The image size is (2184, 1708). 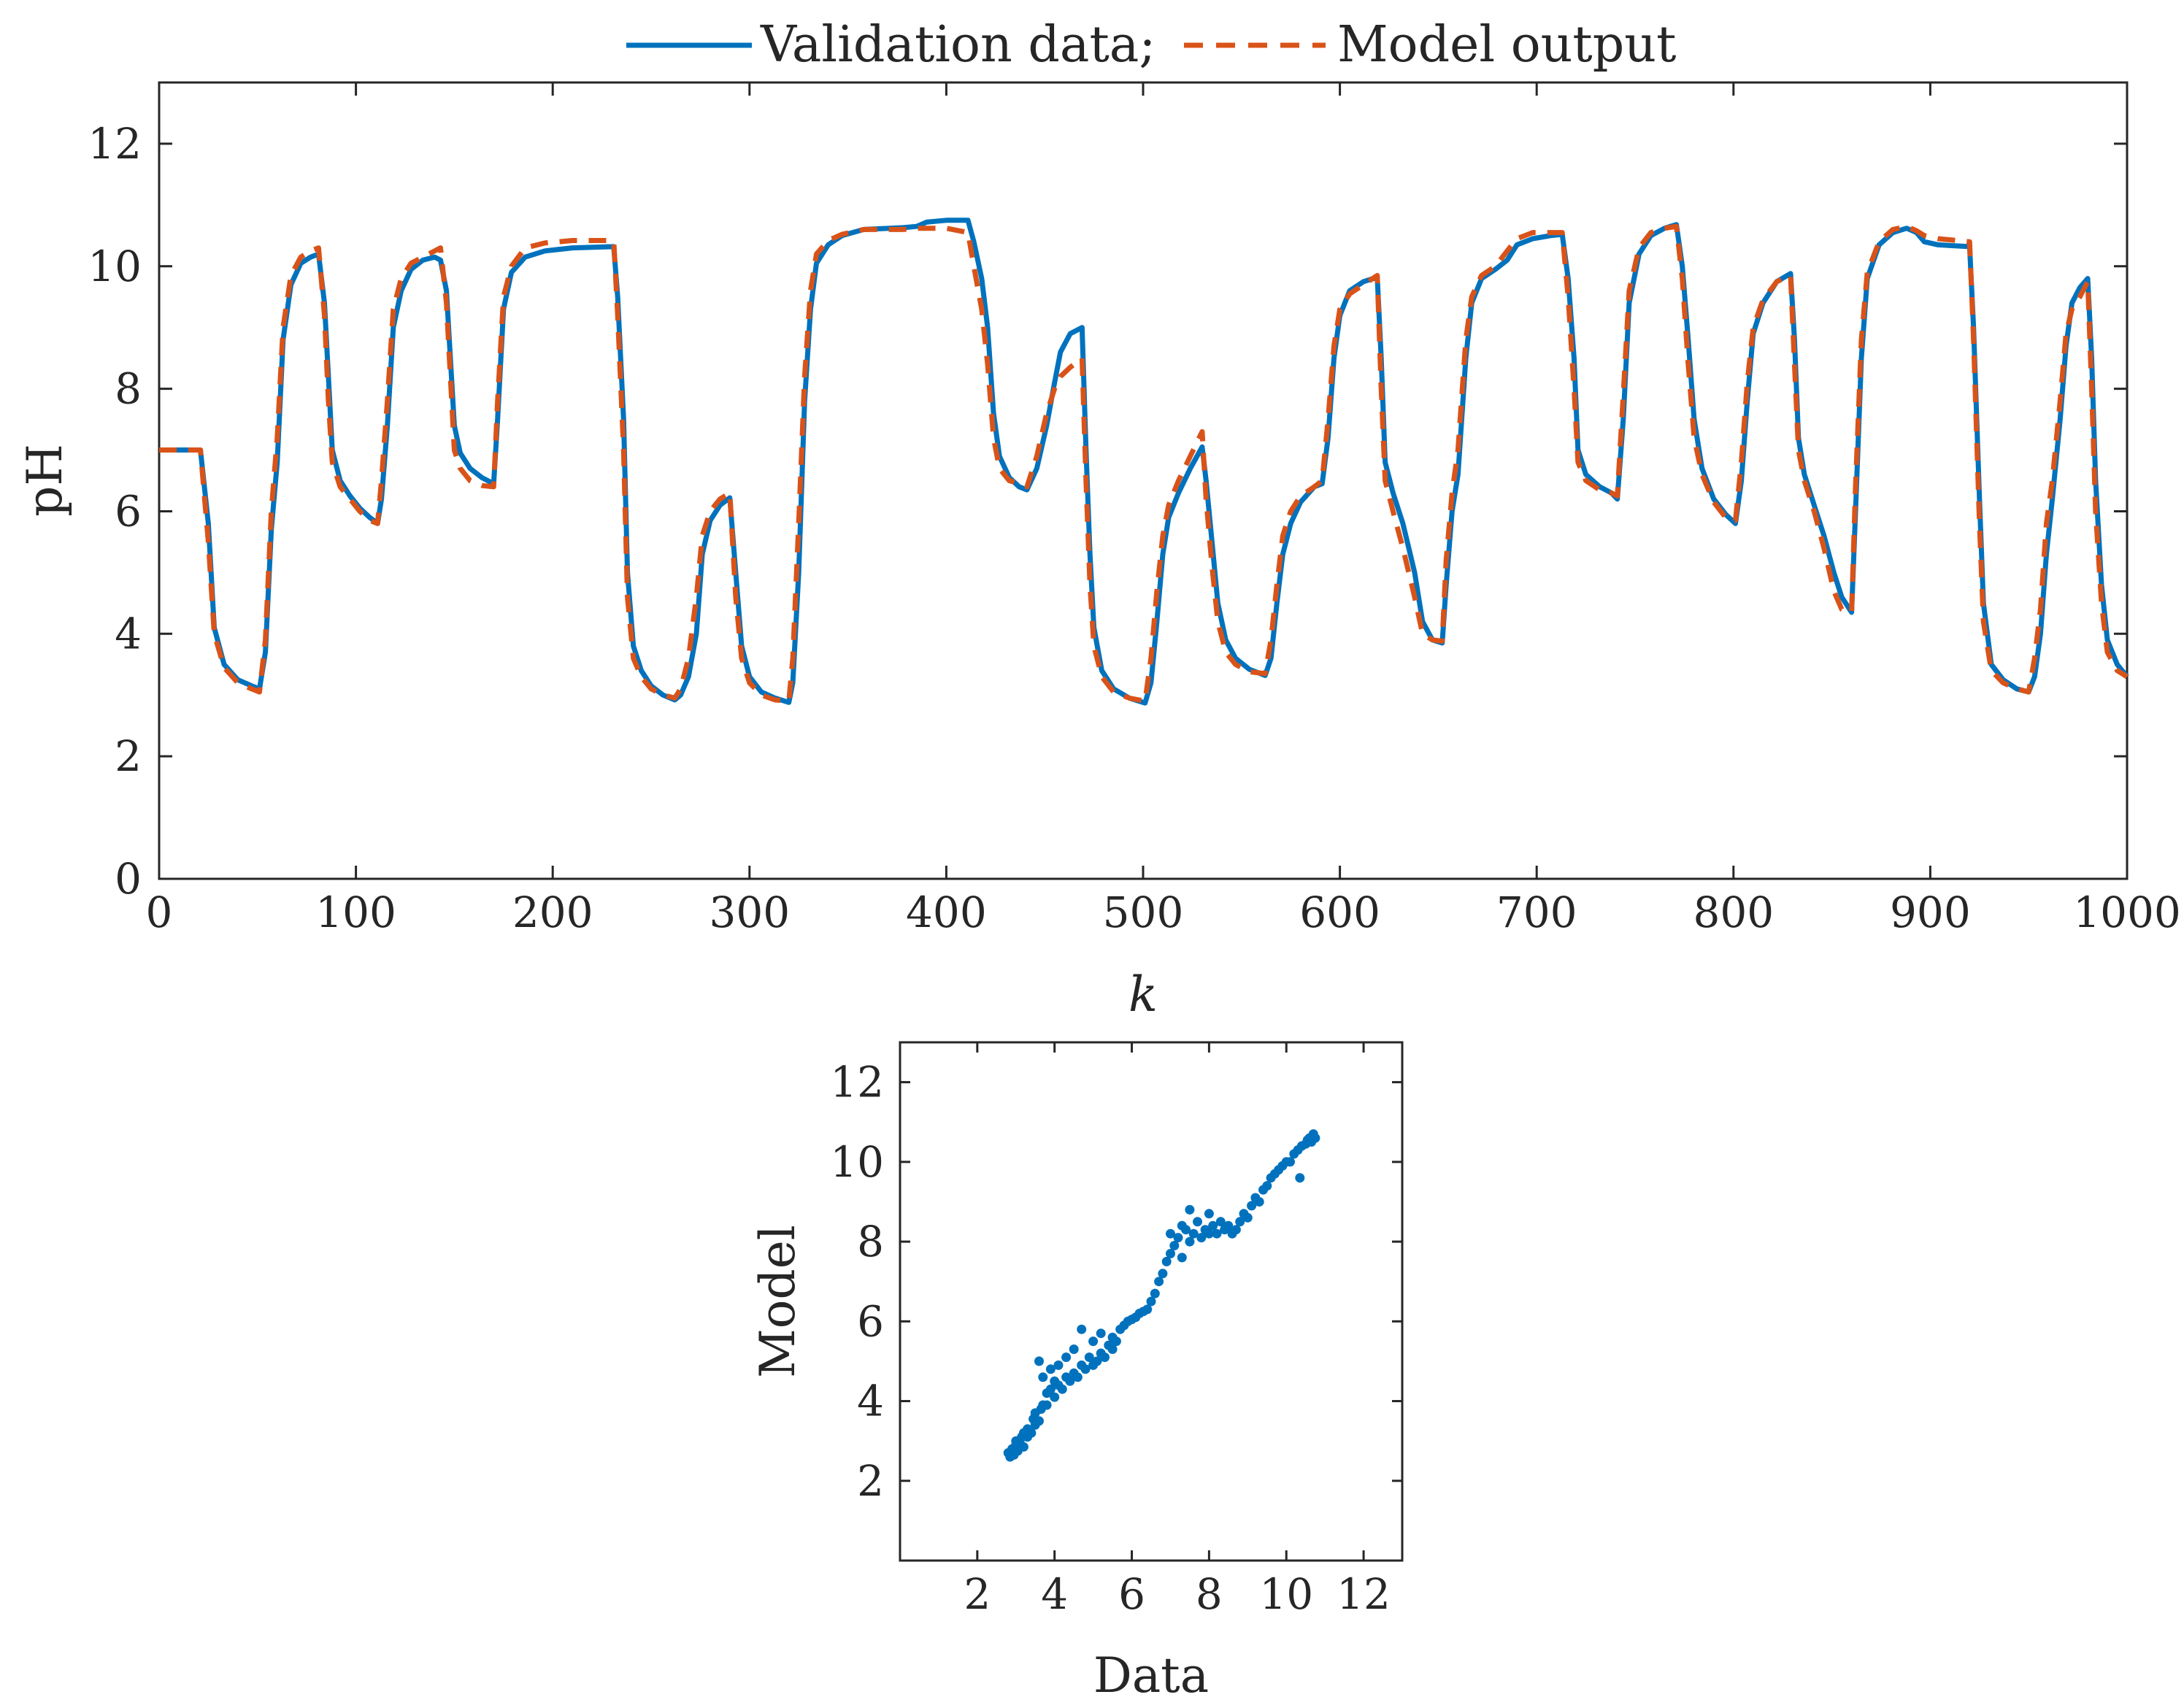 I want to click on x-tick-label: 900, so click(x=1931, y=912).